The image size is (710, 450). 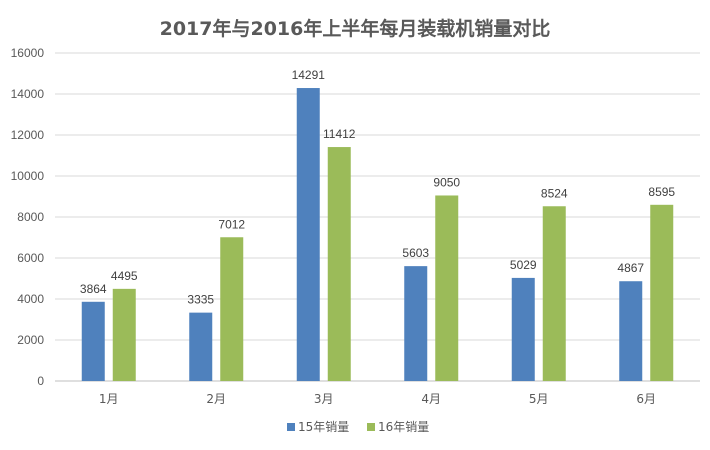 I want to click on y-tick-label: 14000, so click(x=28, y=94).